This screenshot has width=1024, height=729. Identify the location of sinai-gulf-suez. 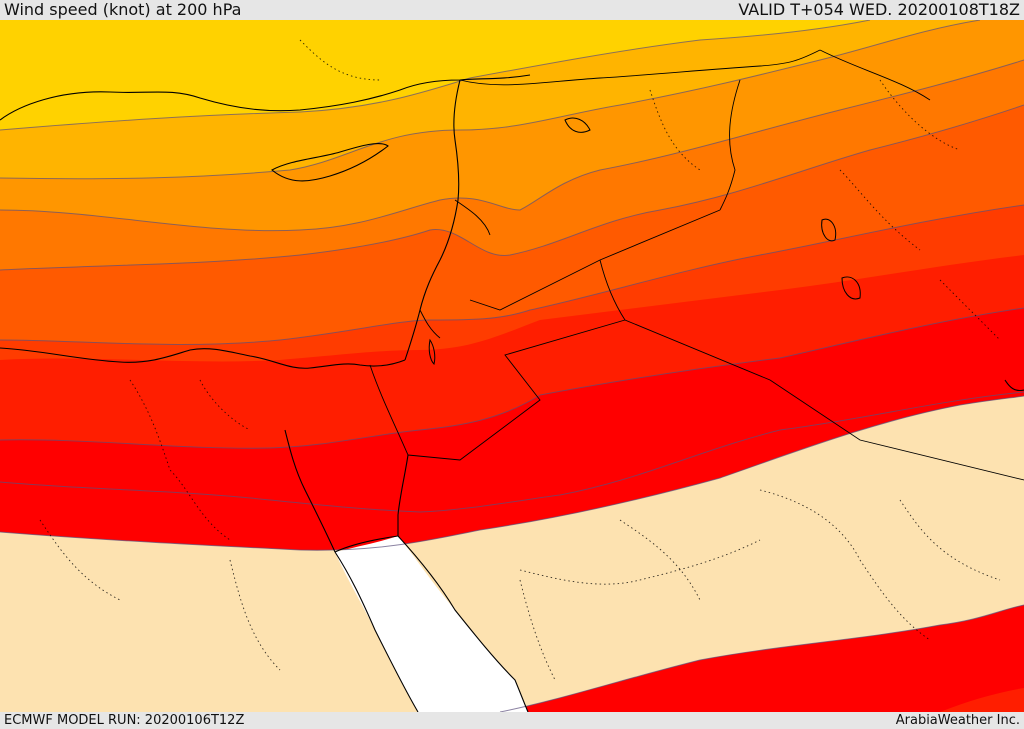
(310, 491).